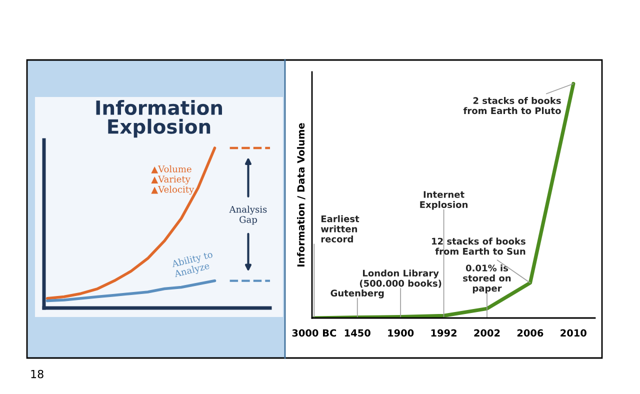 This screenshot has height=394, width=640. I want to click on annotation: 12 stacks of books from Earth to Sun, so click(479, 246).